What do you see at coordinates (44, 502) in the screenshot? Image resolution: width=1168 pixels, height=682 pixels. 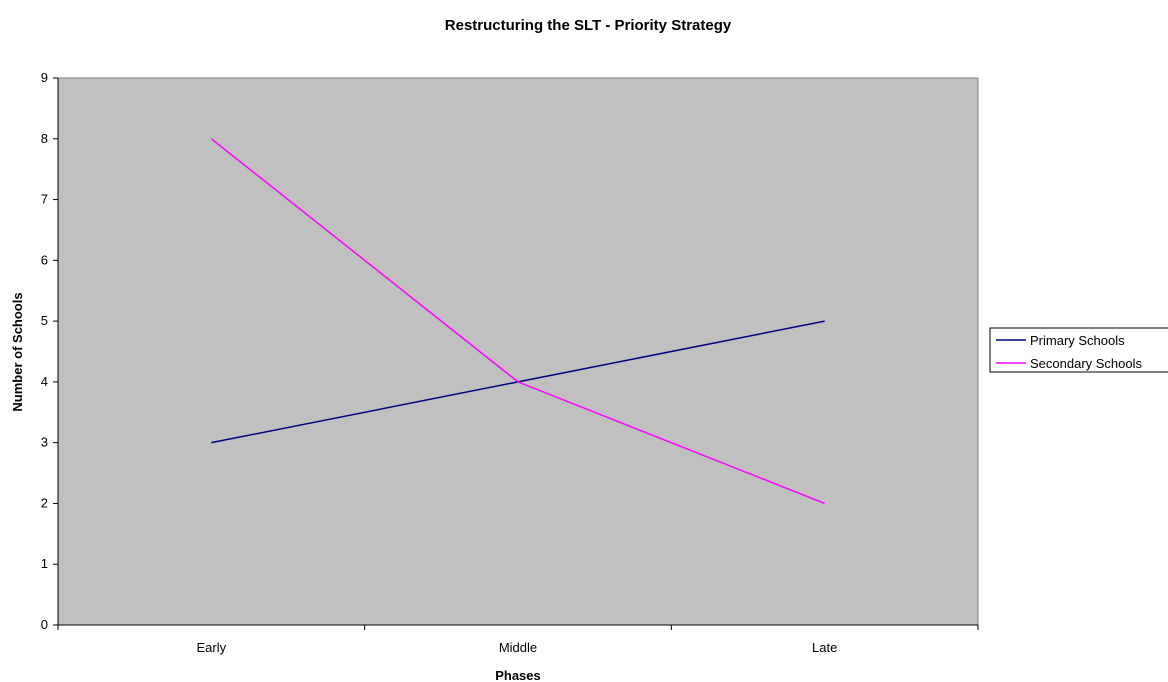 I see `y-tick-label: 2` at bounding box center [44, 502].